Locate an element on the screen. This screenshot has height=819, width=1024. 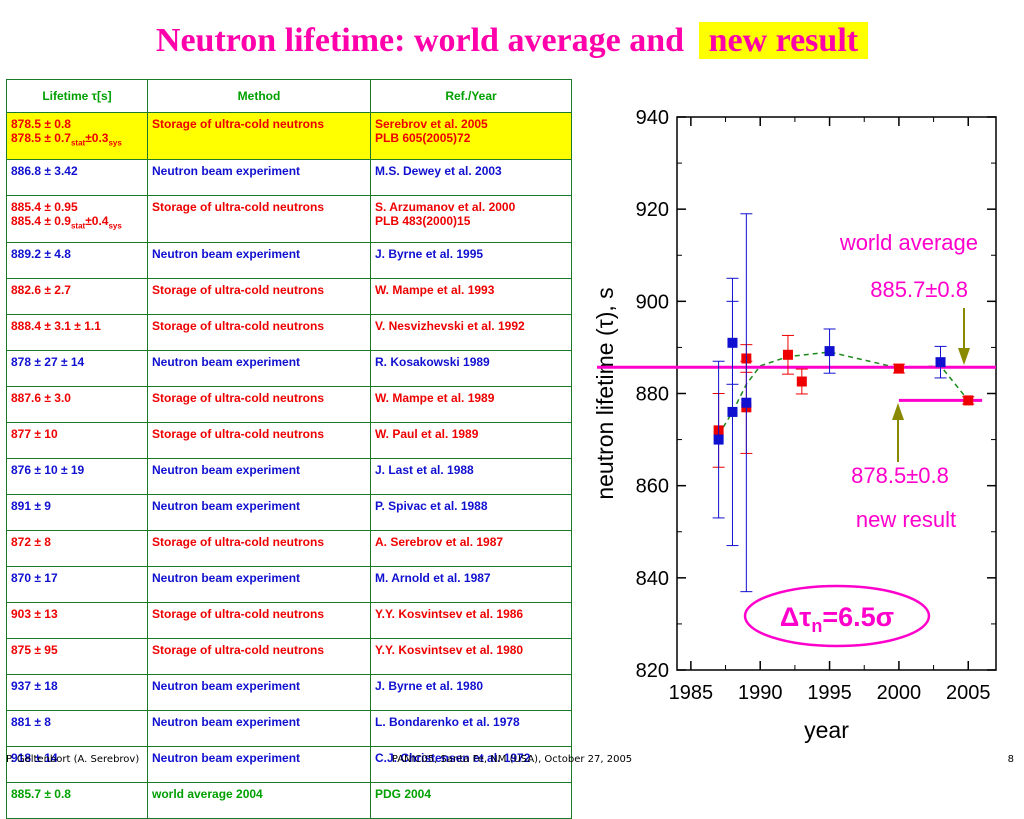
y-tick-label: 920 is located at coordinates (652, 210).